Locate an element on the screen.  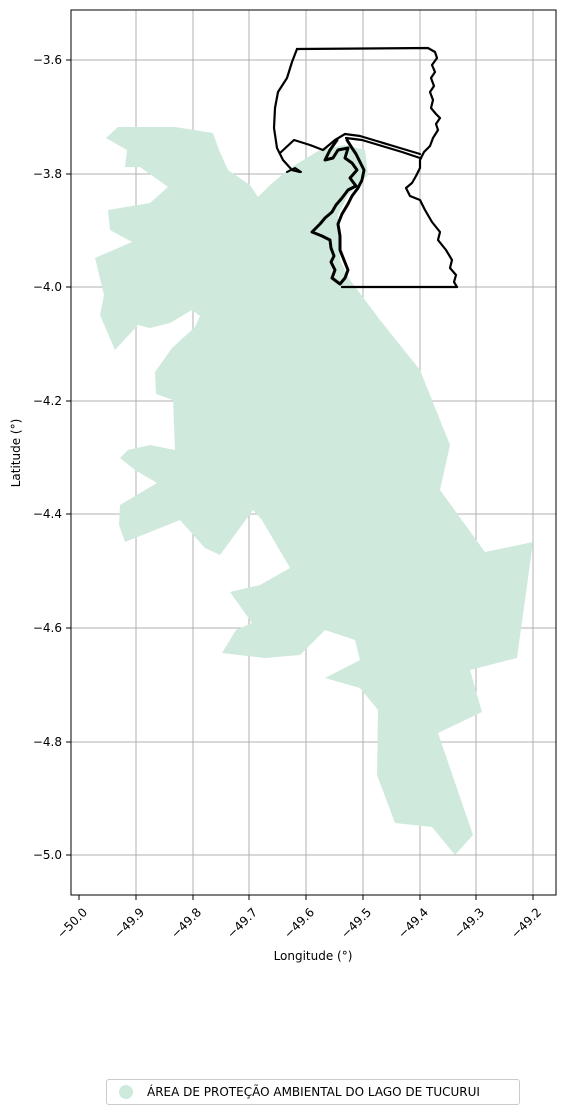
x-tick-label: −49.3 is located at coordinates (469, 923).